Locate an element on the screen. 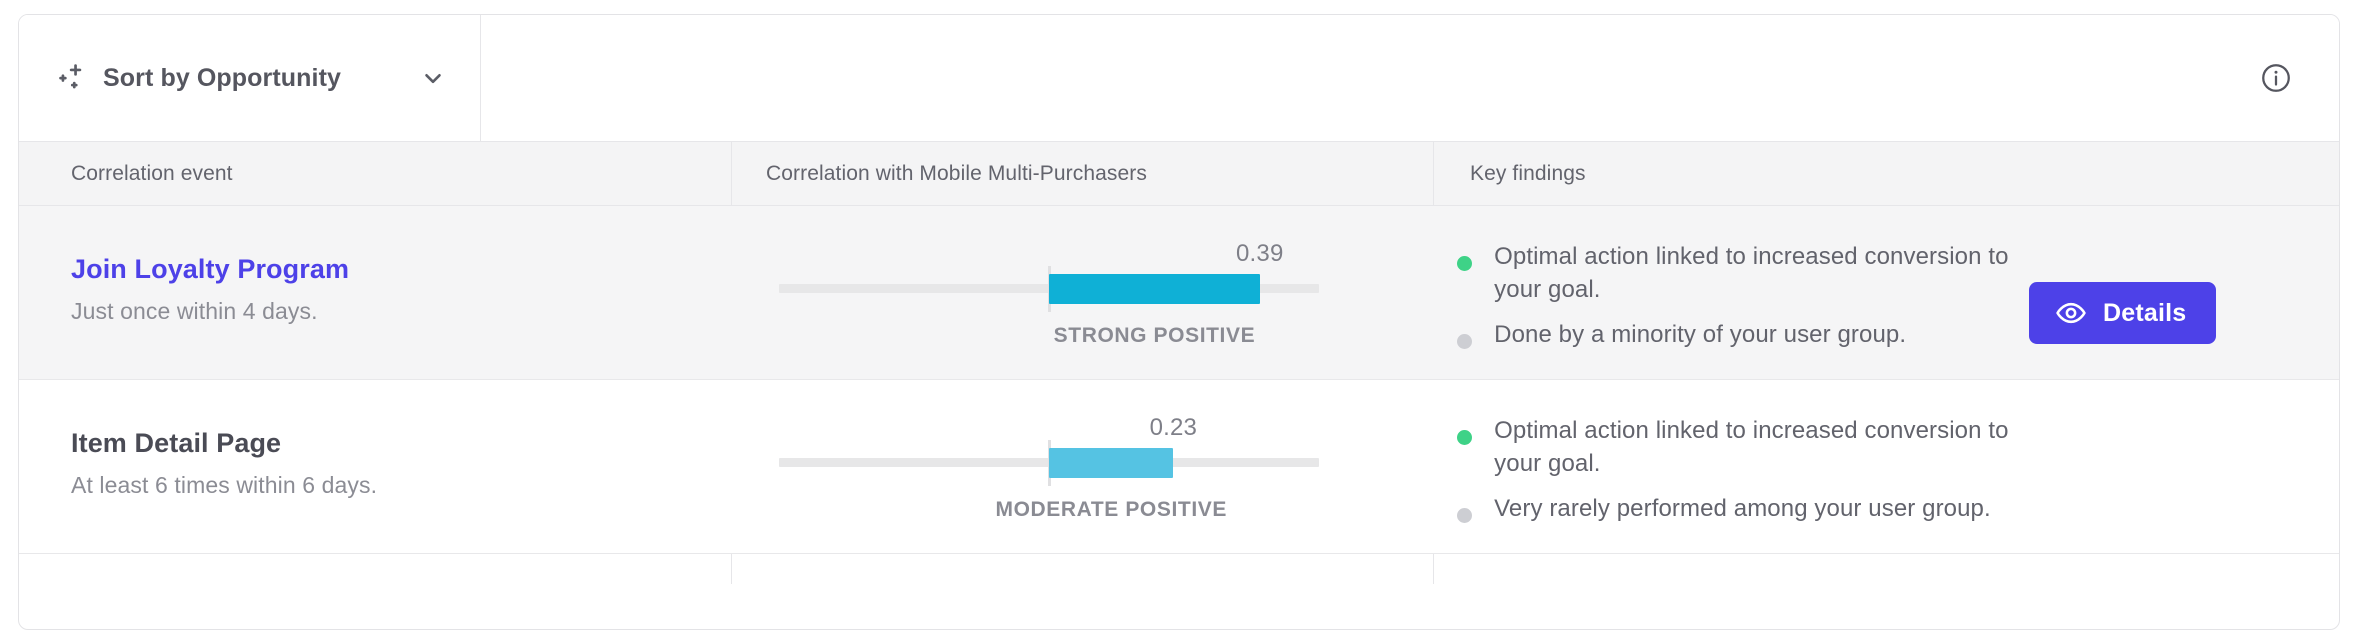  event-title: Item Detail Page is located at coordinates (176, 443).